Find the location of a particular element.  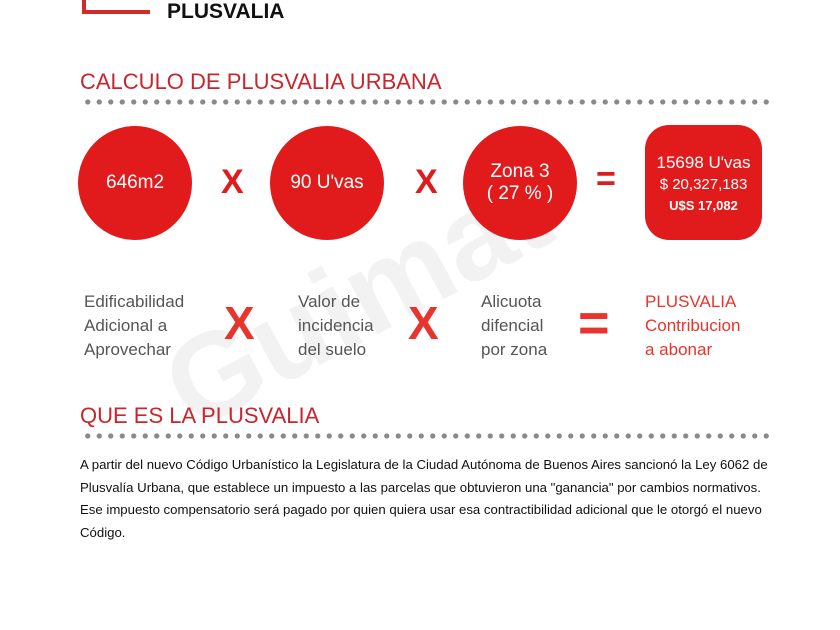

calc-heading: CALCULO DE PLUSVALIA URBANA is located at coordinates (261, 81).